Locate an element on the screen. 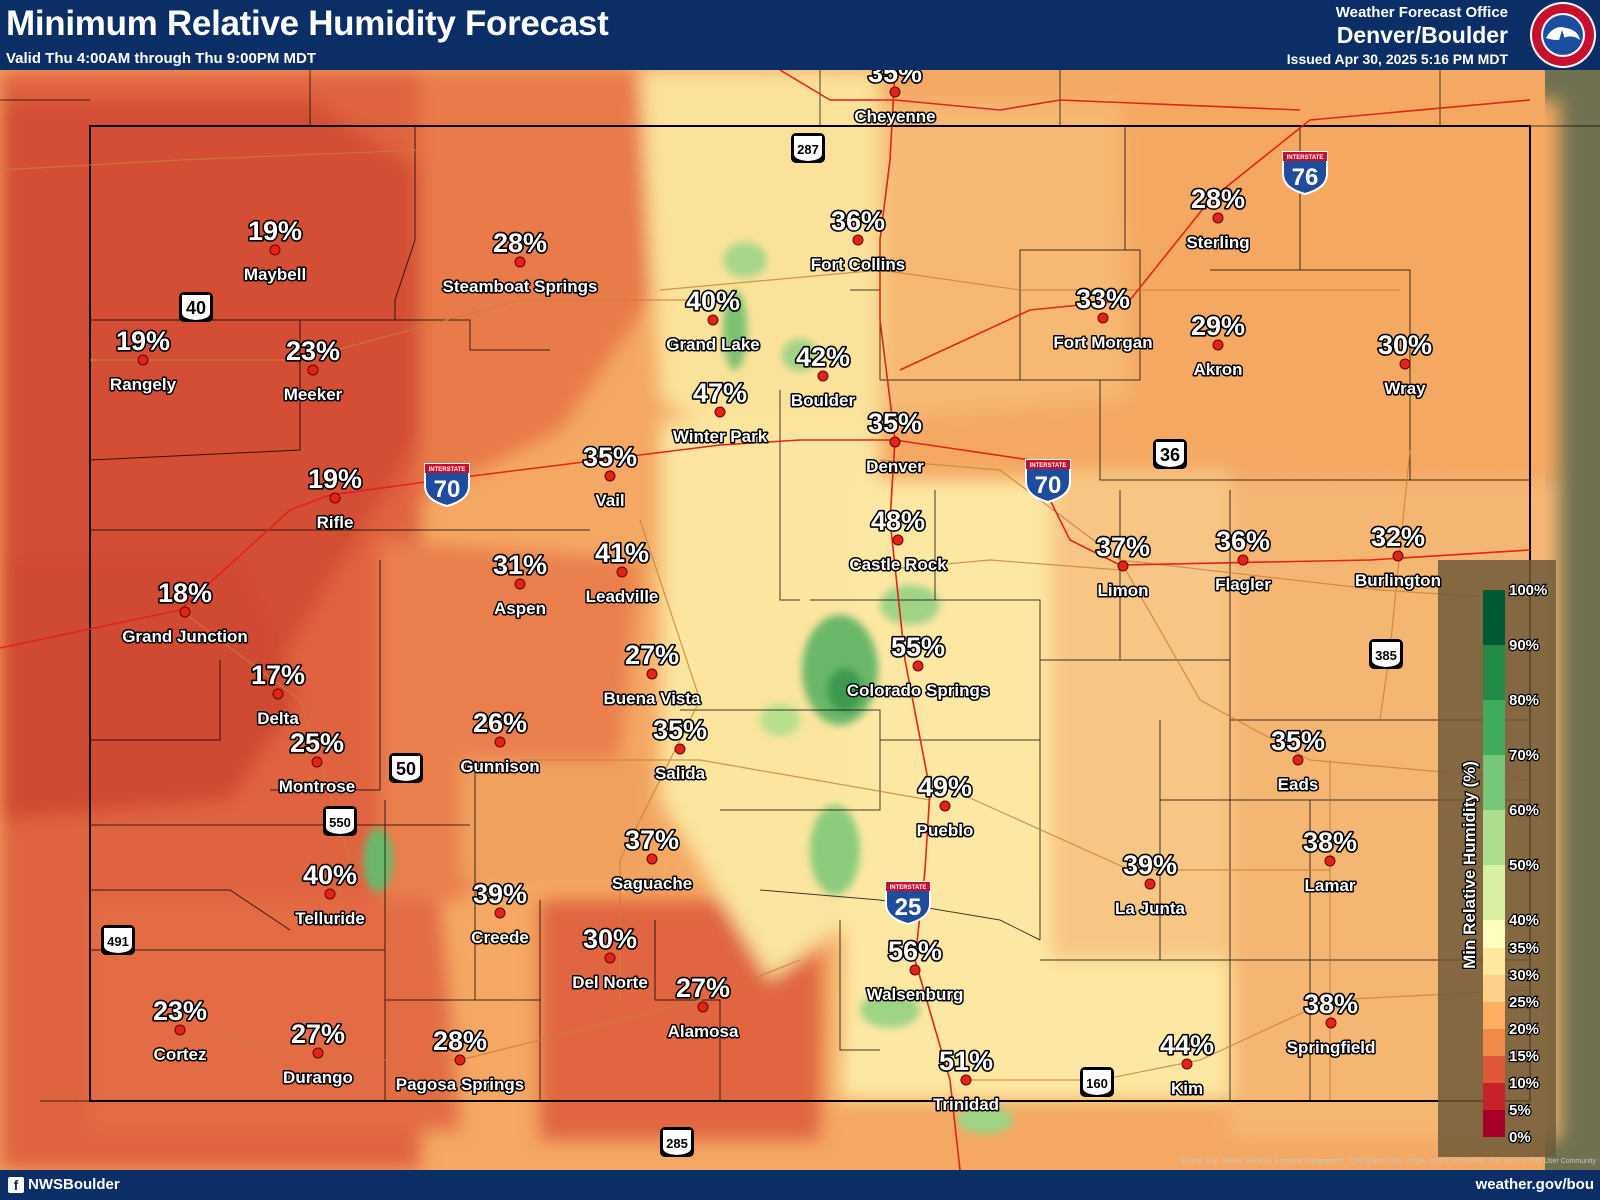  city-castle-rock: 48% Castle Rock is located at coordinates (898, 539).